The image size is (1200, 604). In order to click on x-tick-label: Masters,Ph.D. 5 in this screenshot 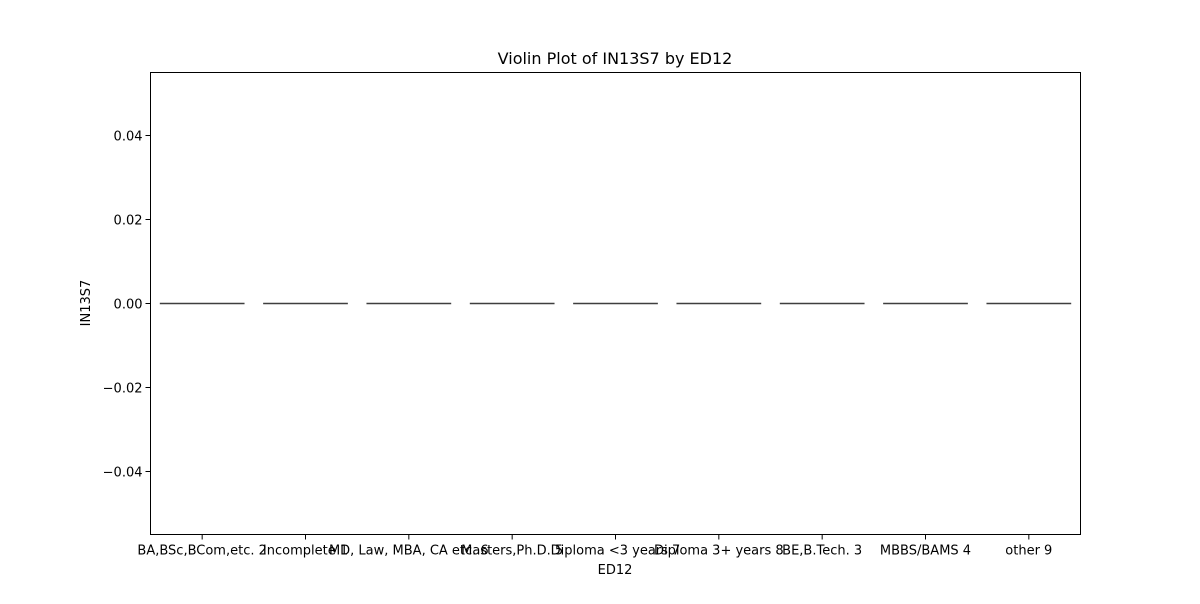, I will do `click(512, 551)`.